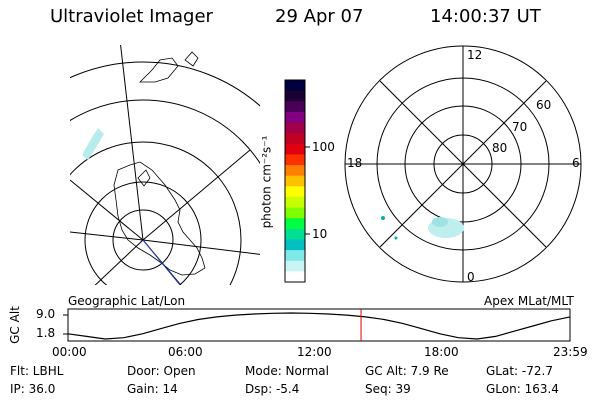 Image resolution: width=600 pixels, height=400 pixels. I want to click on mlt-label-0: 0, so click(471, 277).